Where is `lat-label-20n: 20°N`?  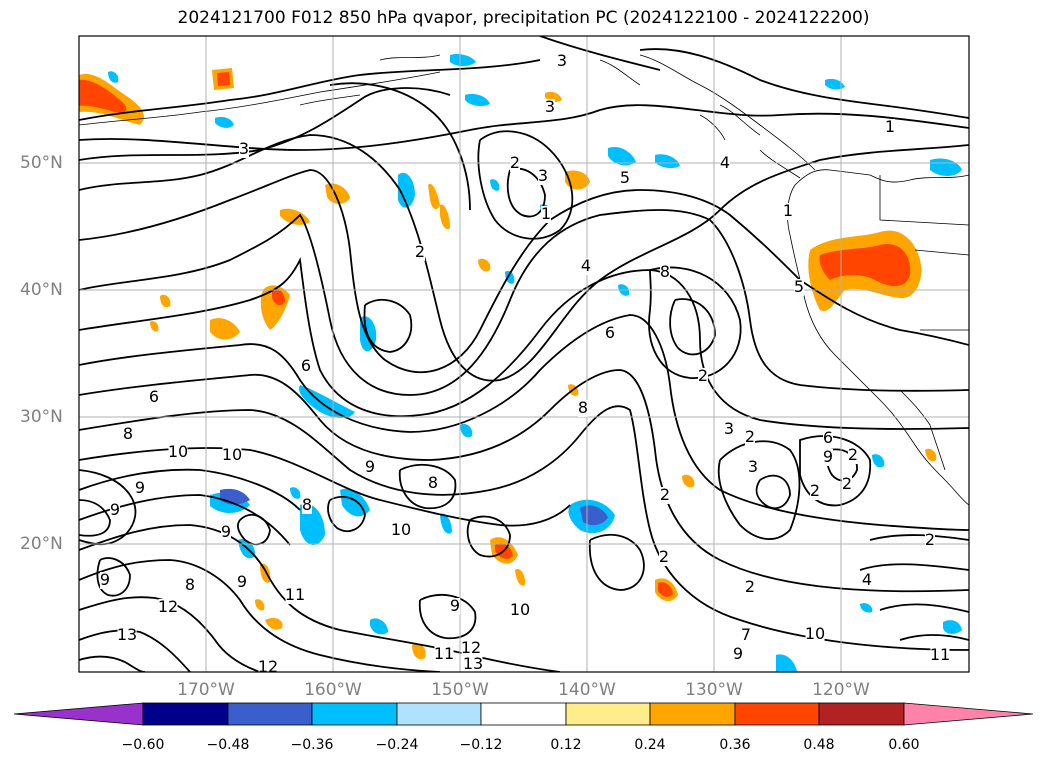
lat-label-20n: 20°N is located at coordinates (41, 544).